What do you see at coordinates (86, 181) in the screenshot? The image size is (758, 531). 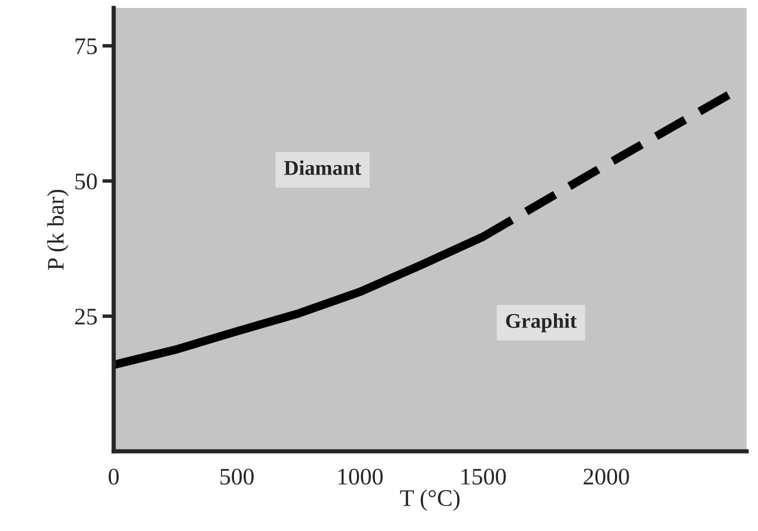 I see `y-tick-label: 50` at bounding box center [86, 181].